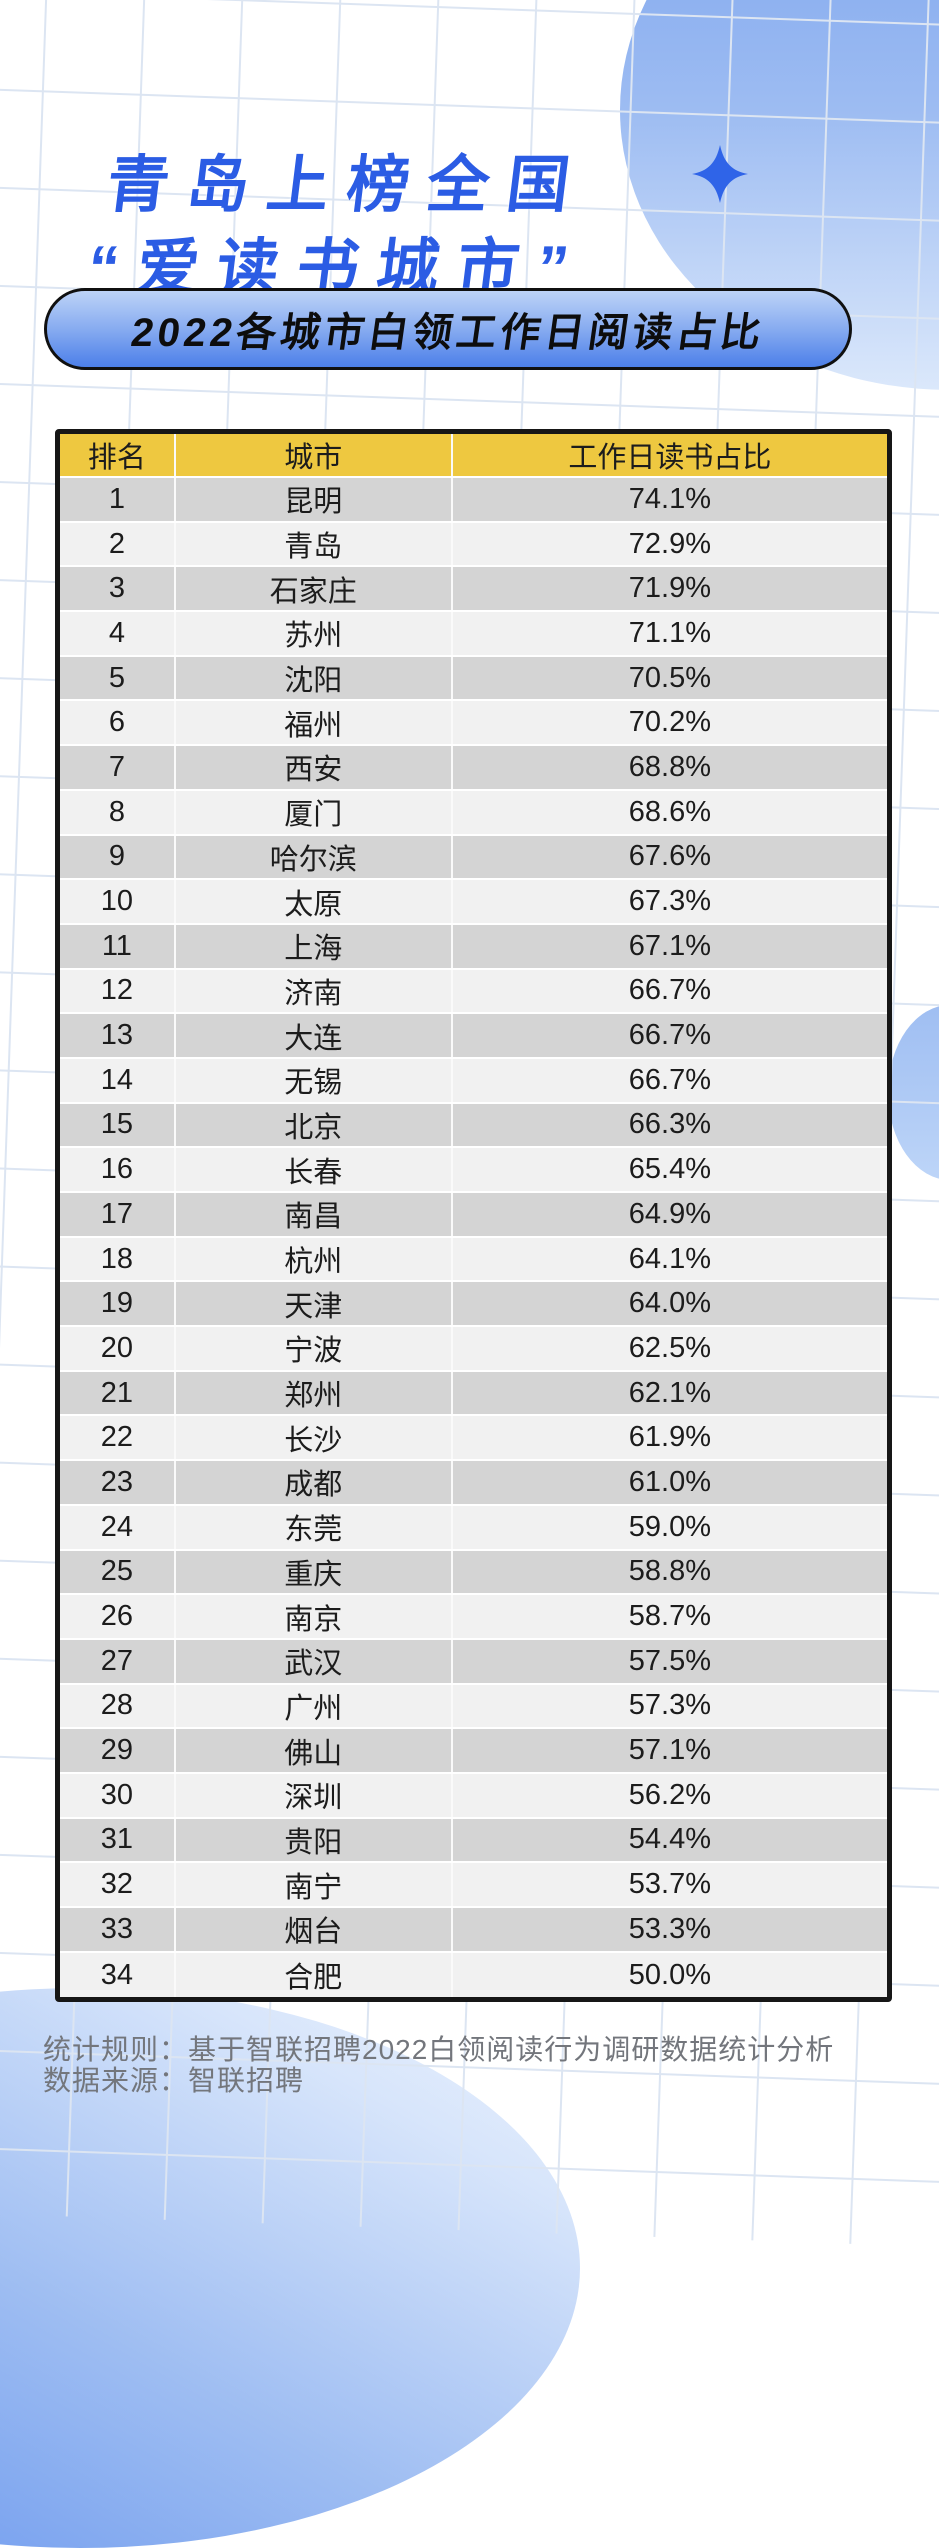  Describe the element at coordinates (347, 185) in the screenshot. I see `title-line-1: 青岛上榜全国` at that location.